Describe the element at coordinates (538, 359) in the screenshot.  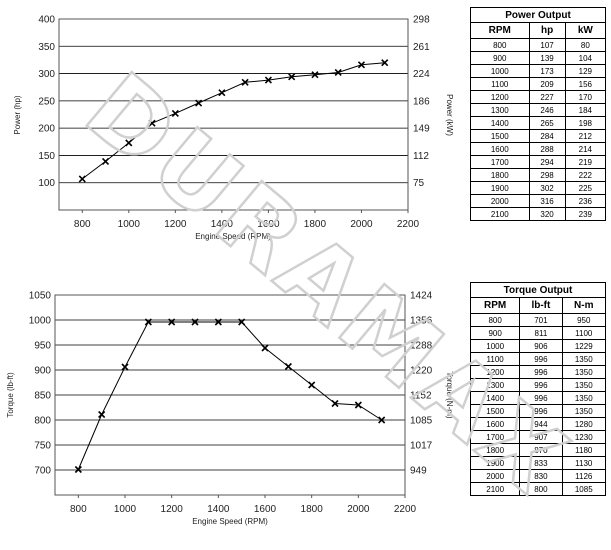
I see `torque-table-row: 1100 996 1350` at that location.